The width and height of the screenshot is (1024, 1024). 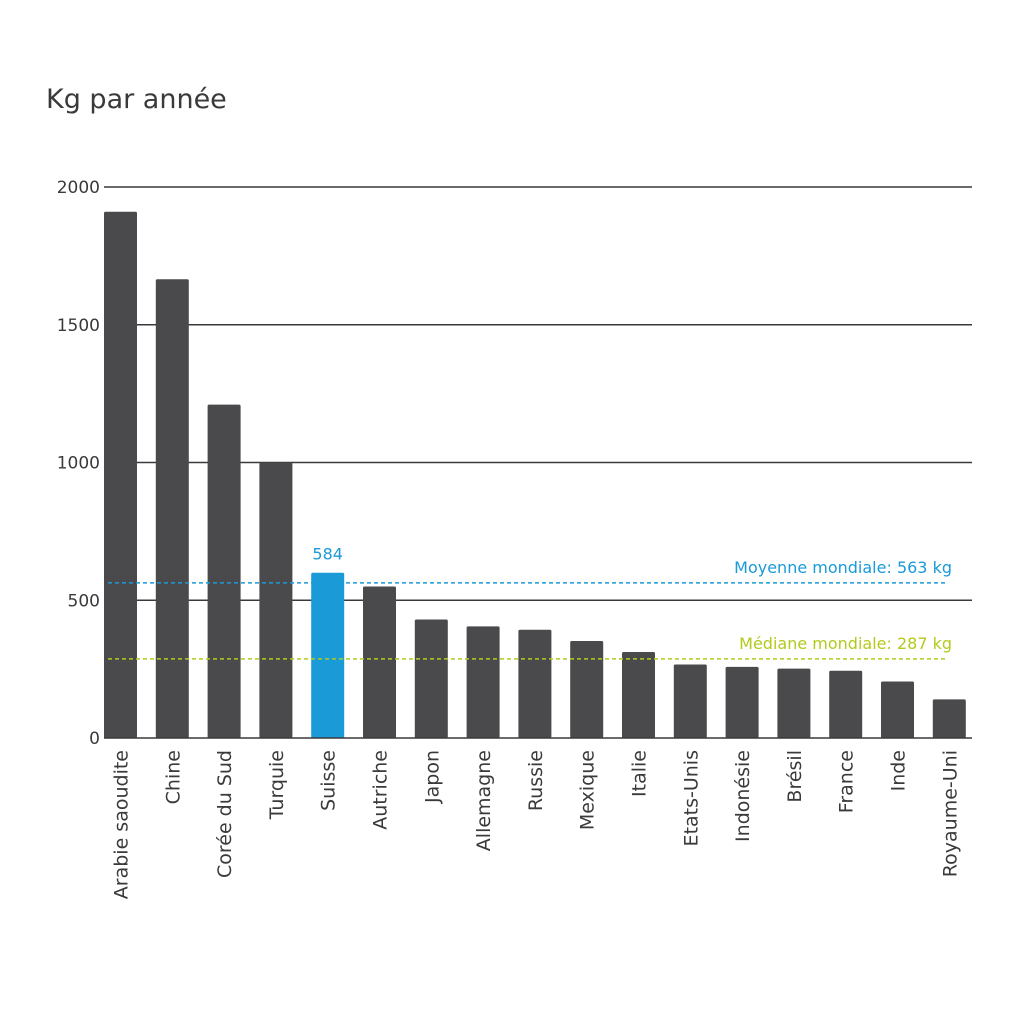 I want to click on x-tick-label-11: Italie, so click(x=640, y=773).